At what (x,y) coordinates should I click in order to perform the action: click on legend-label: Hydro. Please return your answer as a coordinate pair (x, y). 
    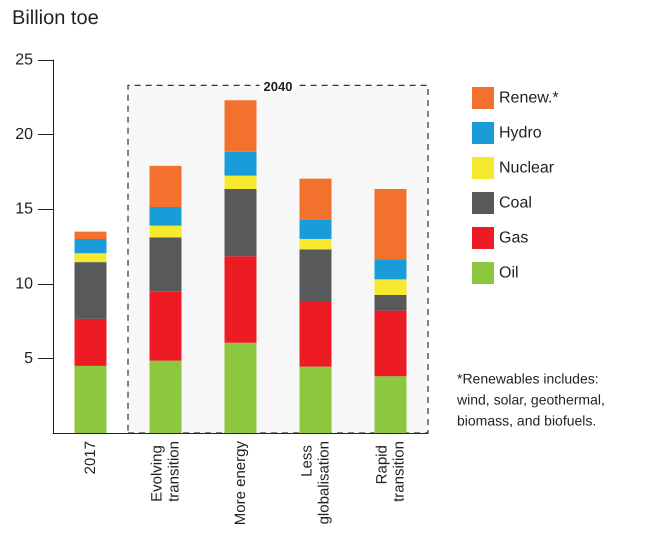
    Looking at the image, I should click on (520, 133).